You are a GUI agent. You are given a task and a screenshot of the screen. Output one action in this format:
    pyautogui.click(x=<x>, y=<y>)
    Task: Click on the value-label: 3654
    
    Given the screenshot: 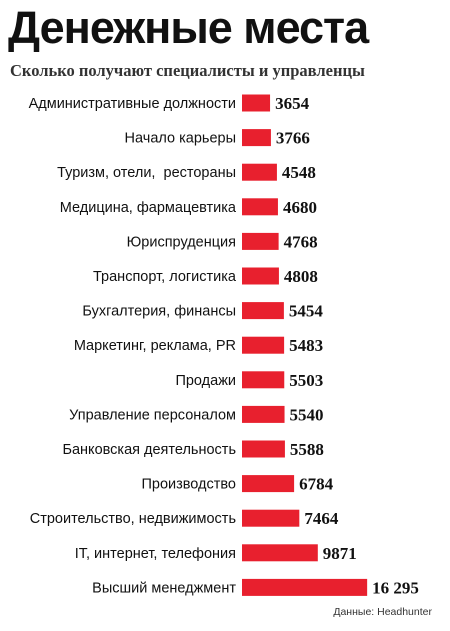 What is the action you would take?
    pyautogui.click(x=292, y=103)
    